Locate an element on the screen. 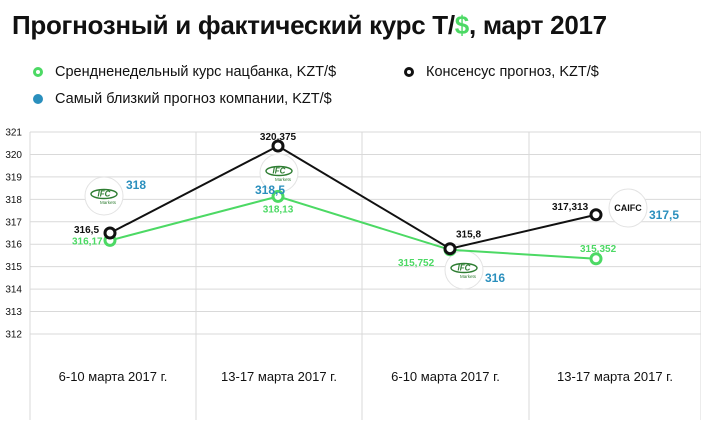 Image resolution: width=701 pixels, height=437 pixels. legend-item-actual: Срендненедельный курс нацбанка, KZT/$ is located at coordinates (184, 72).